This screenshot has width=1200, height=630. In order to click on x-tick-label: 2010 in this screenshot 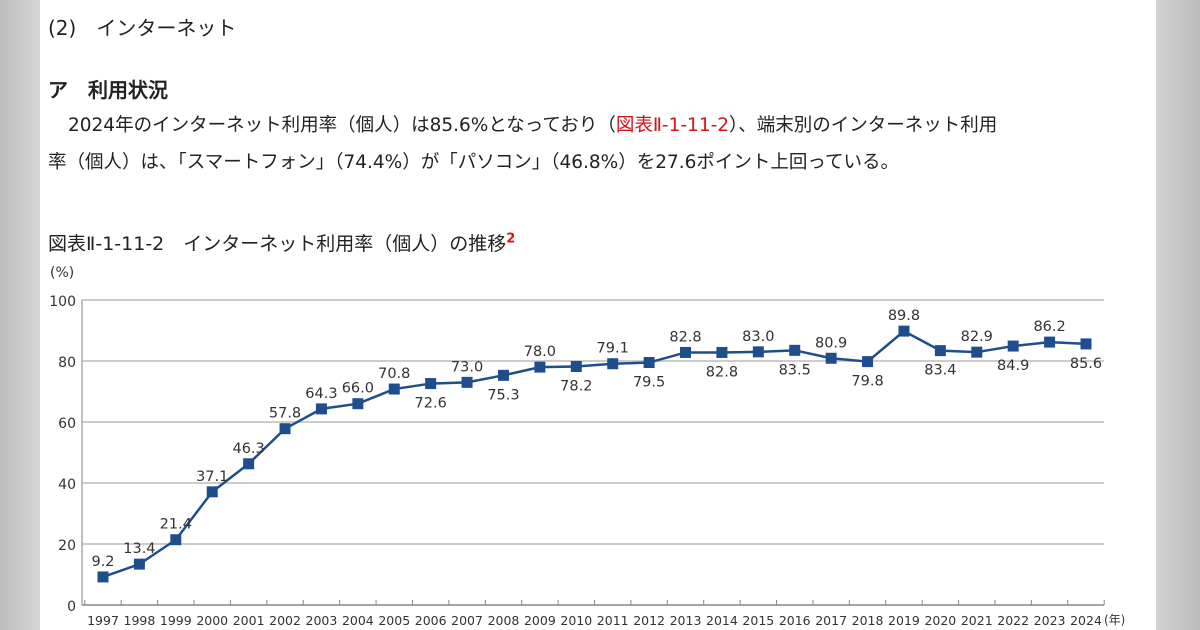, I will do `click(576, 620)`.